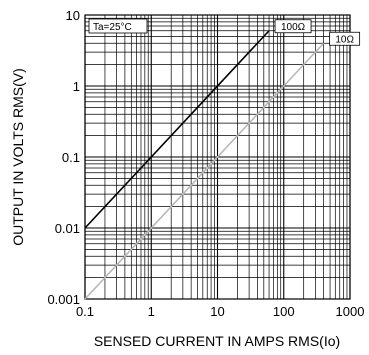 The height and width of the screenshot is (355, 369). I want to click on series-label-1: 10Ω, so click(344, 39).